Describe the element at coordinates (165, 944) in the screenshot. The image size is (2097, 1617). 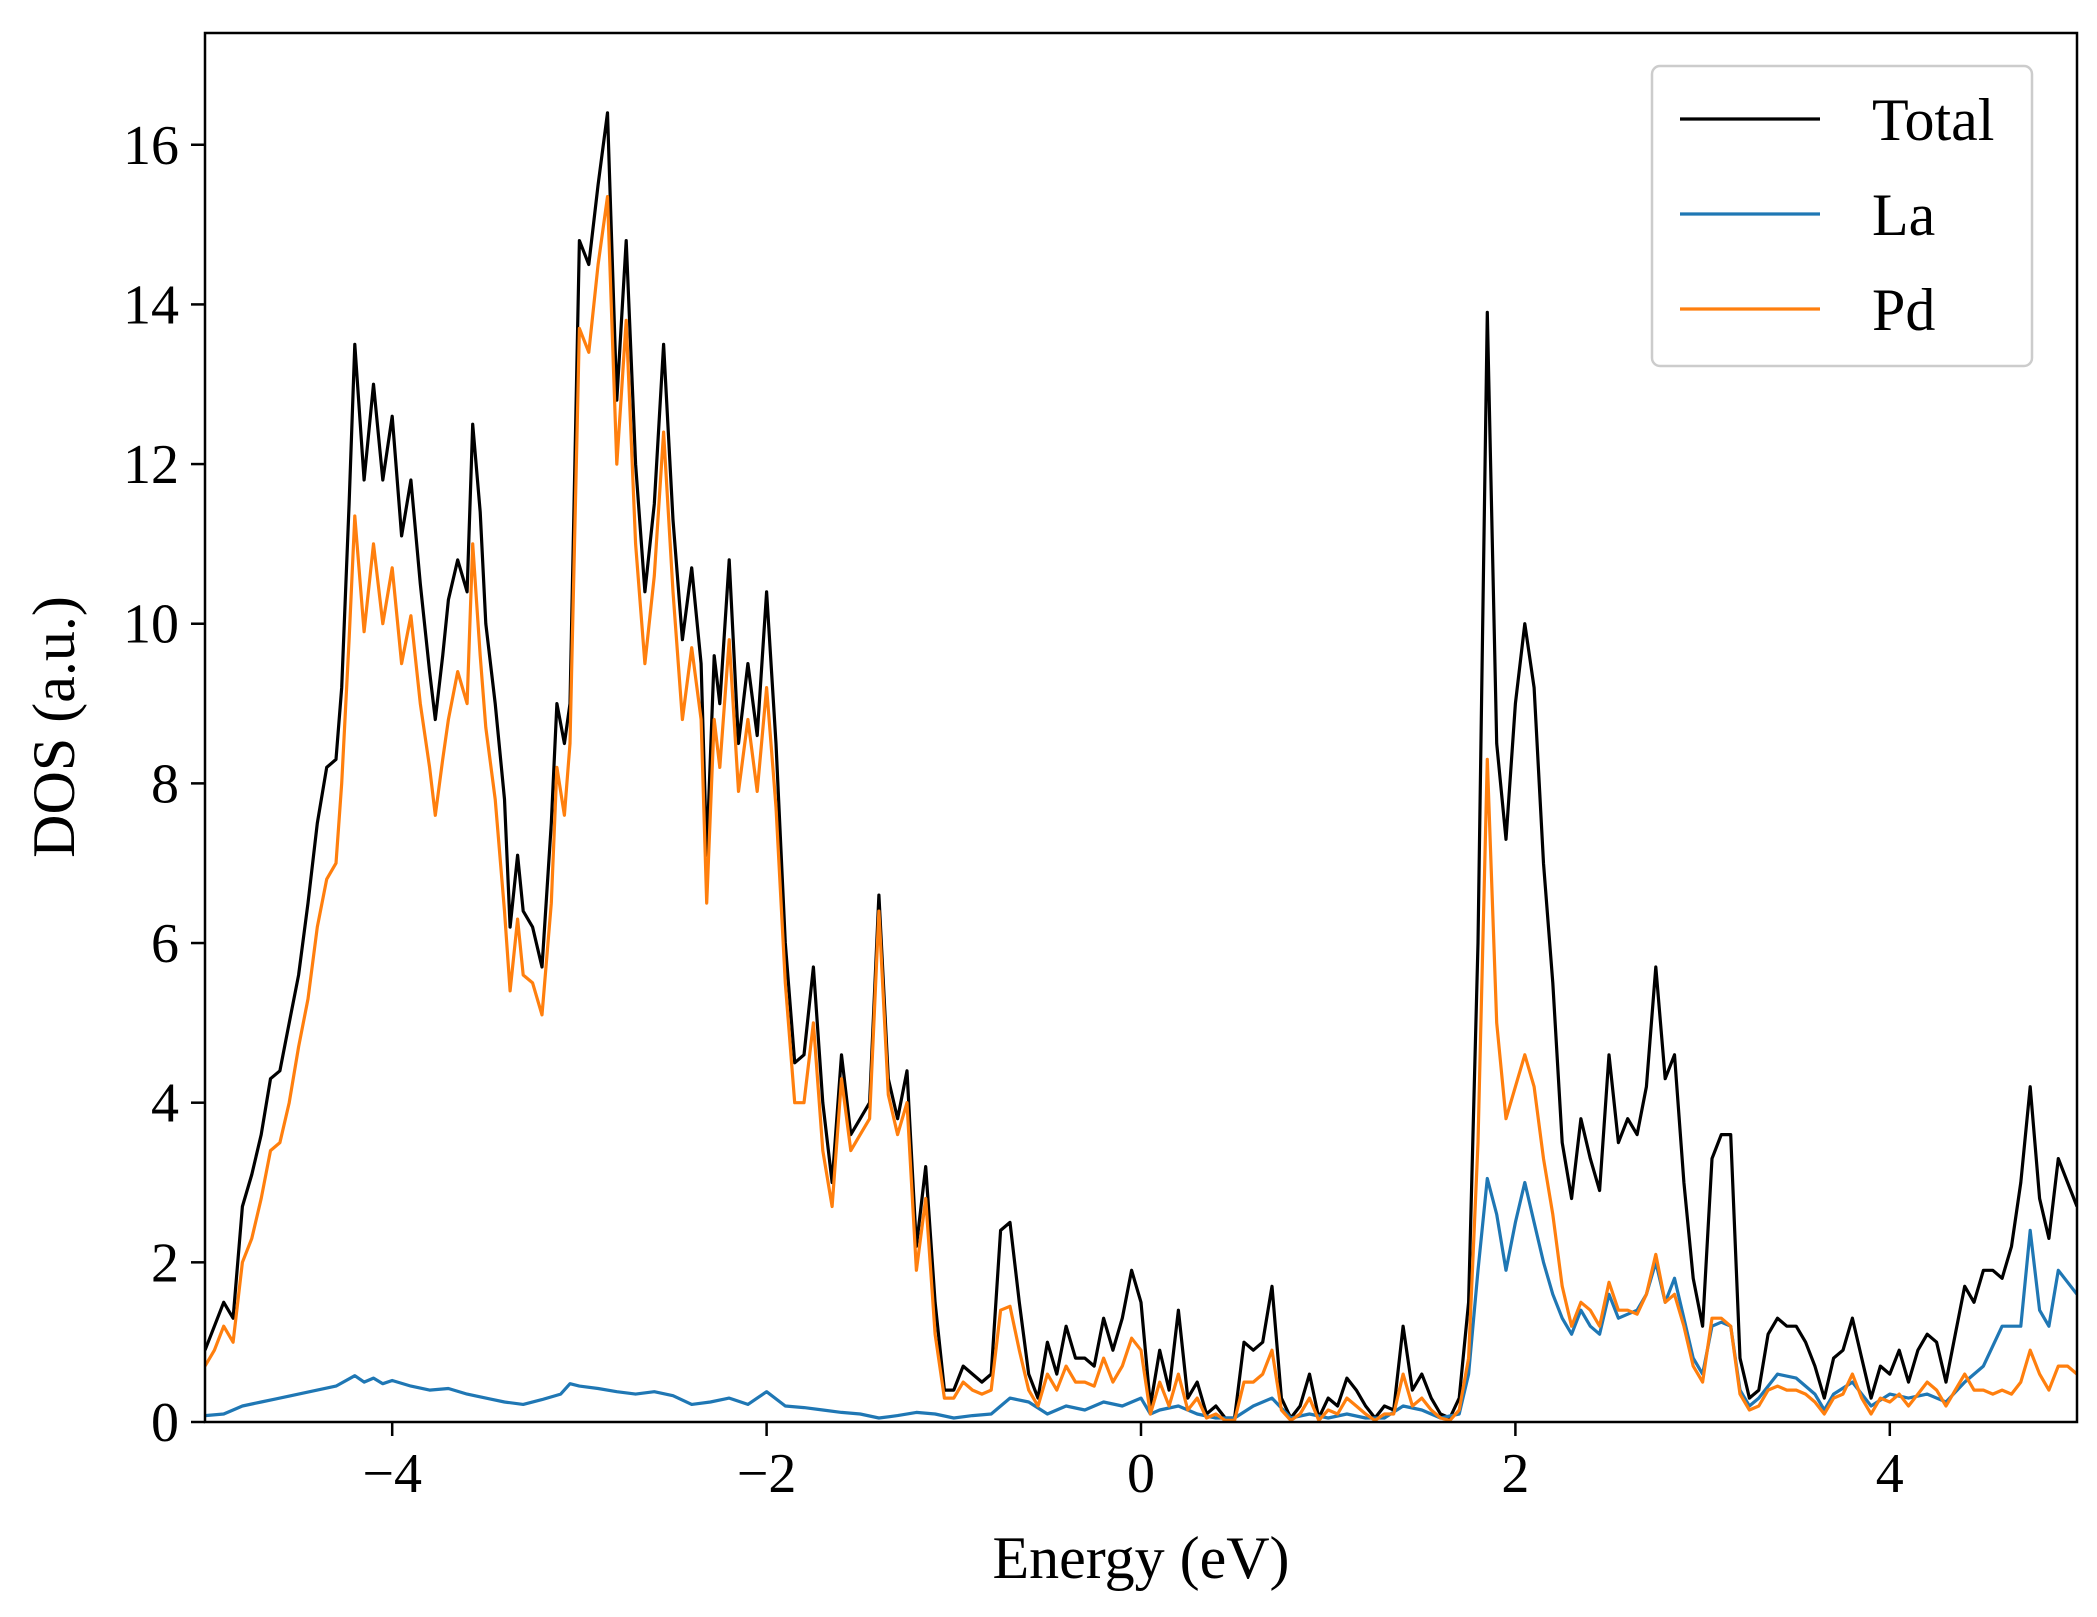
I see `y-tick-label: 6` at that location.